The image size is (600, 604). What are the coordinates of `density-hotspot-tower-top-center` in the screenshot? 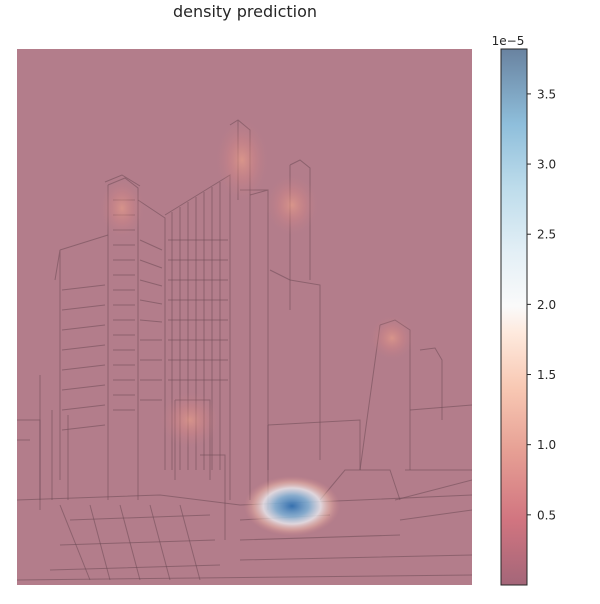 It's located at (242, 160).